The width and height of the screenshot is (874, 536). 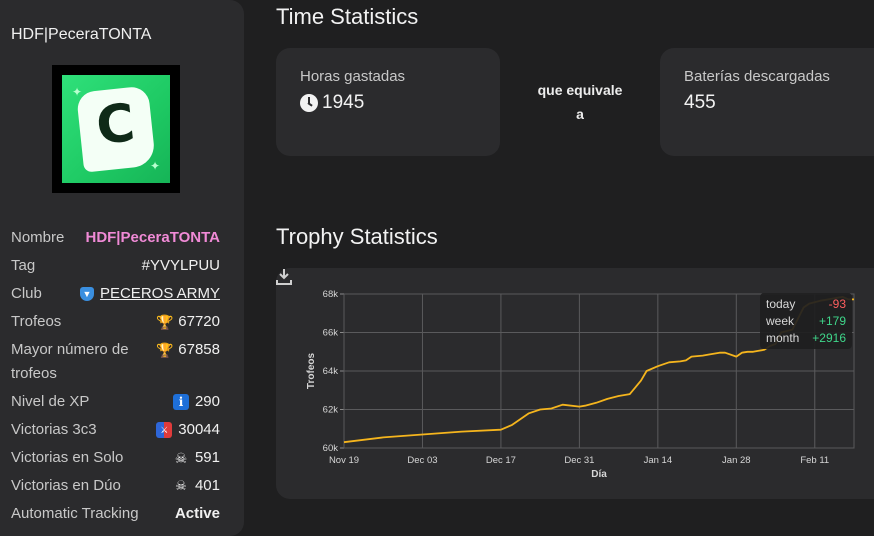 What do you see at coordinates (780, 321) in the screenshot?
I see `legend-name: week` at bounding box center [780, 321].